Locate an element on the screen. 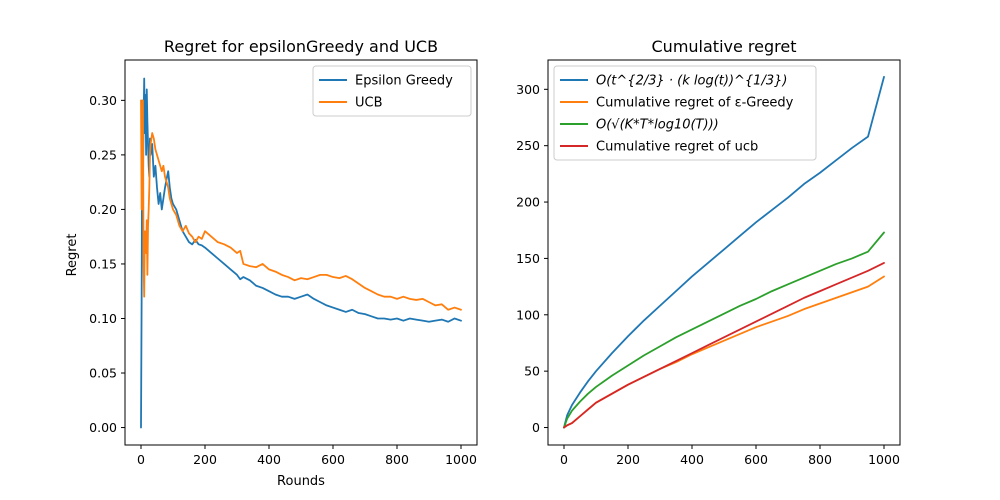 The width and height of the screenshot is (1000, 500). cumulative-legend-box is located at coordinates (685, 113).